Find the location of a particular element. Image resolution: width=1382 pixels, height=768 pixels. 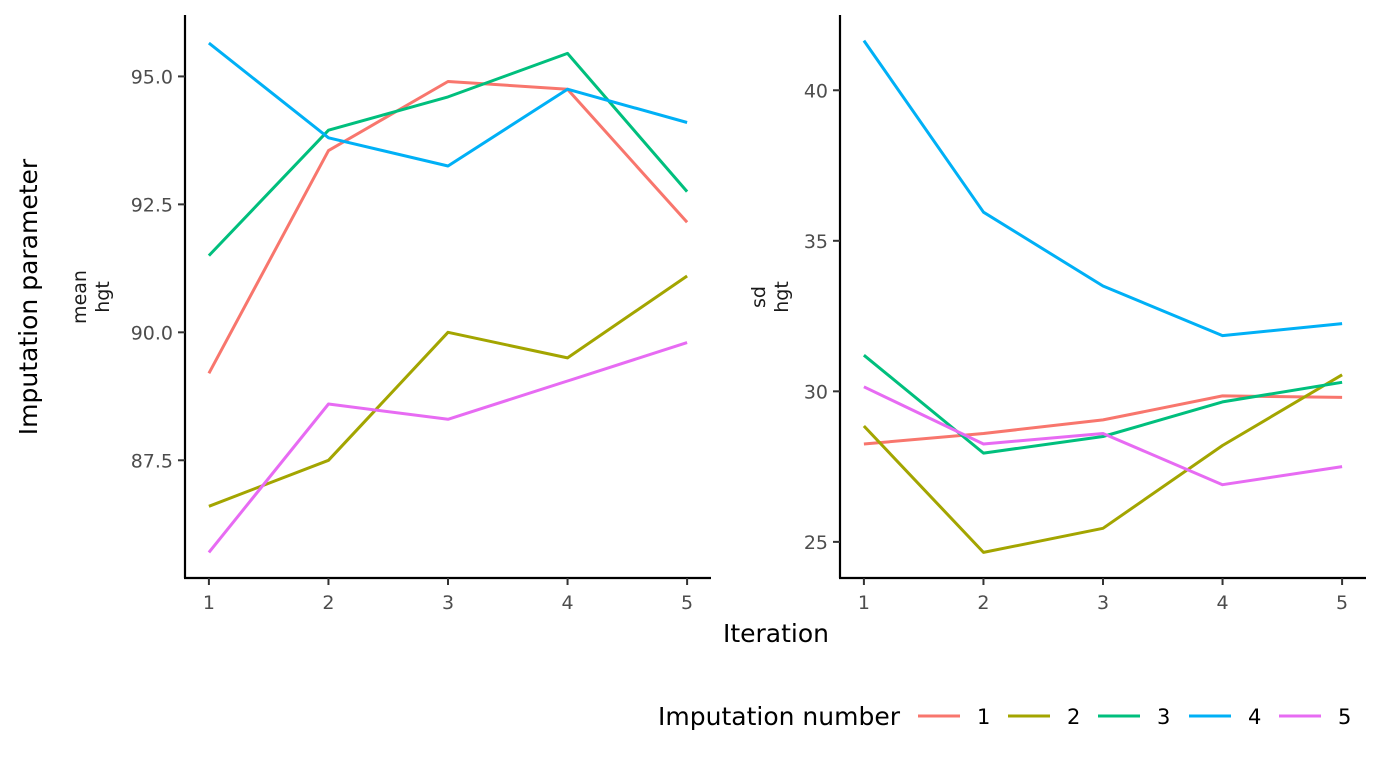

legend-item-5: 5 is located at coordinates (1315, 717).